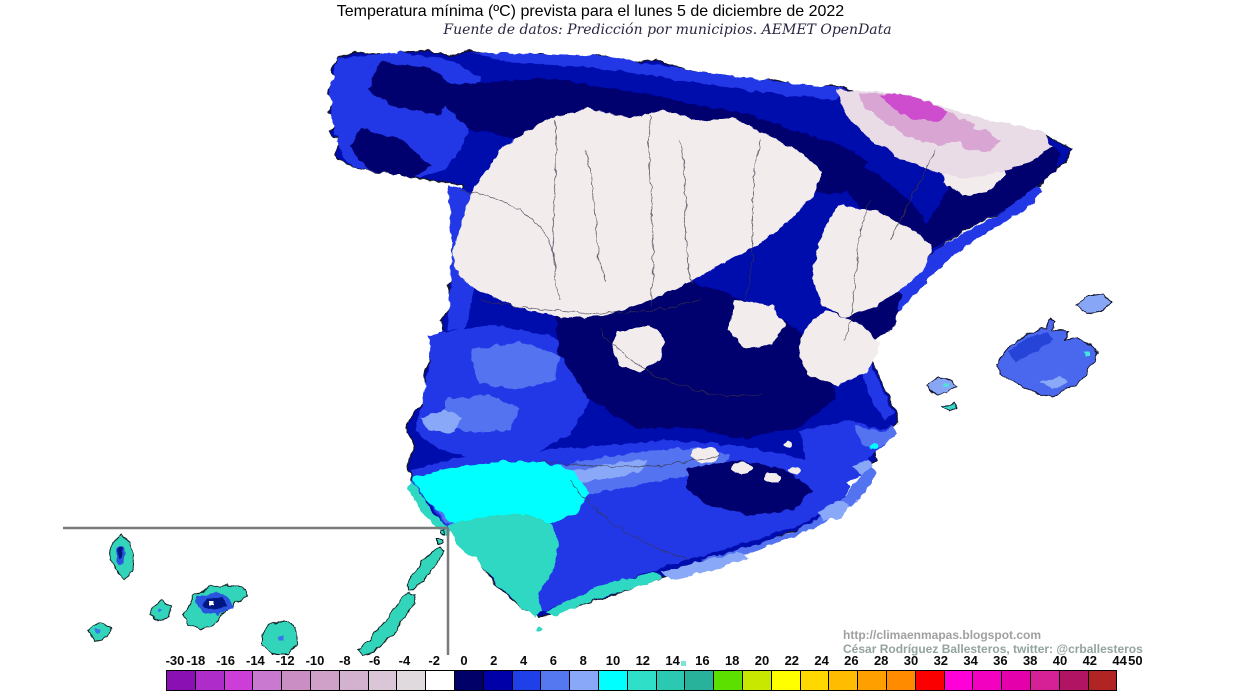 The width and height of the screenshot is (1235, 694). I want to click on scale-label: 4, so click(523, 660).